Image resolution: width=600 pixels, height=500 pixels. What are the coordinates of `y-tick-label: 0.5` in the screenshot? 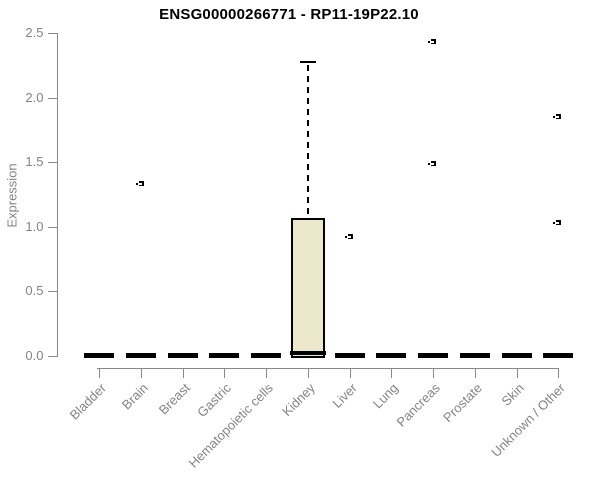 It's located at (34, 291).